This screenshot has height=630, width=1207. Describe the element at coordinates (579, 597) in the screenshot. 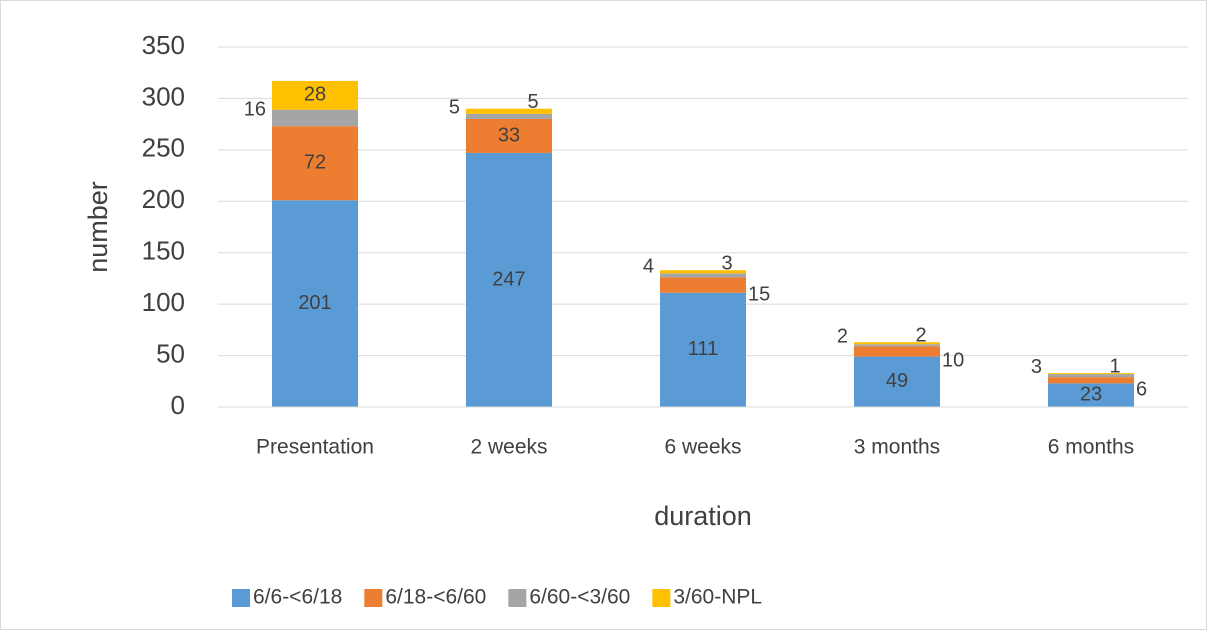

I see `legend-label: 6/60-<3/60` at that location.